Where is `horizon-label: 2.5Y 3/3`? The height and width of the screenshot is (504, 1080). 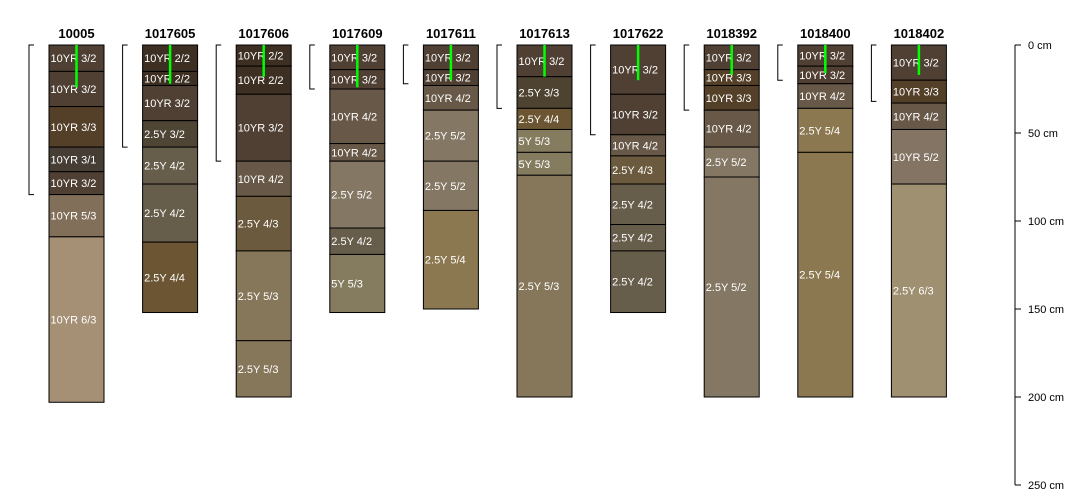
horizon-label: 2.5Y 3/3 is located at coordinates (539, 94).